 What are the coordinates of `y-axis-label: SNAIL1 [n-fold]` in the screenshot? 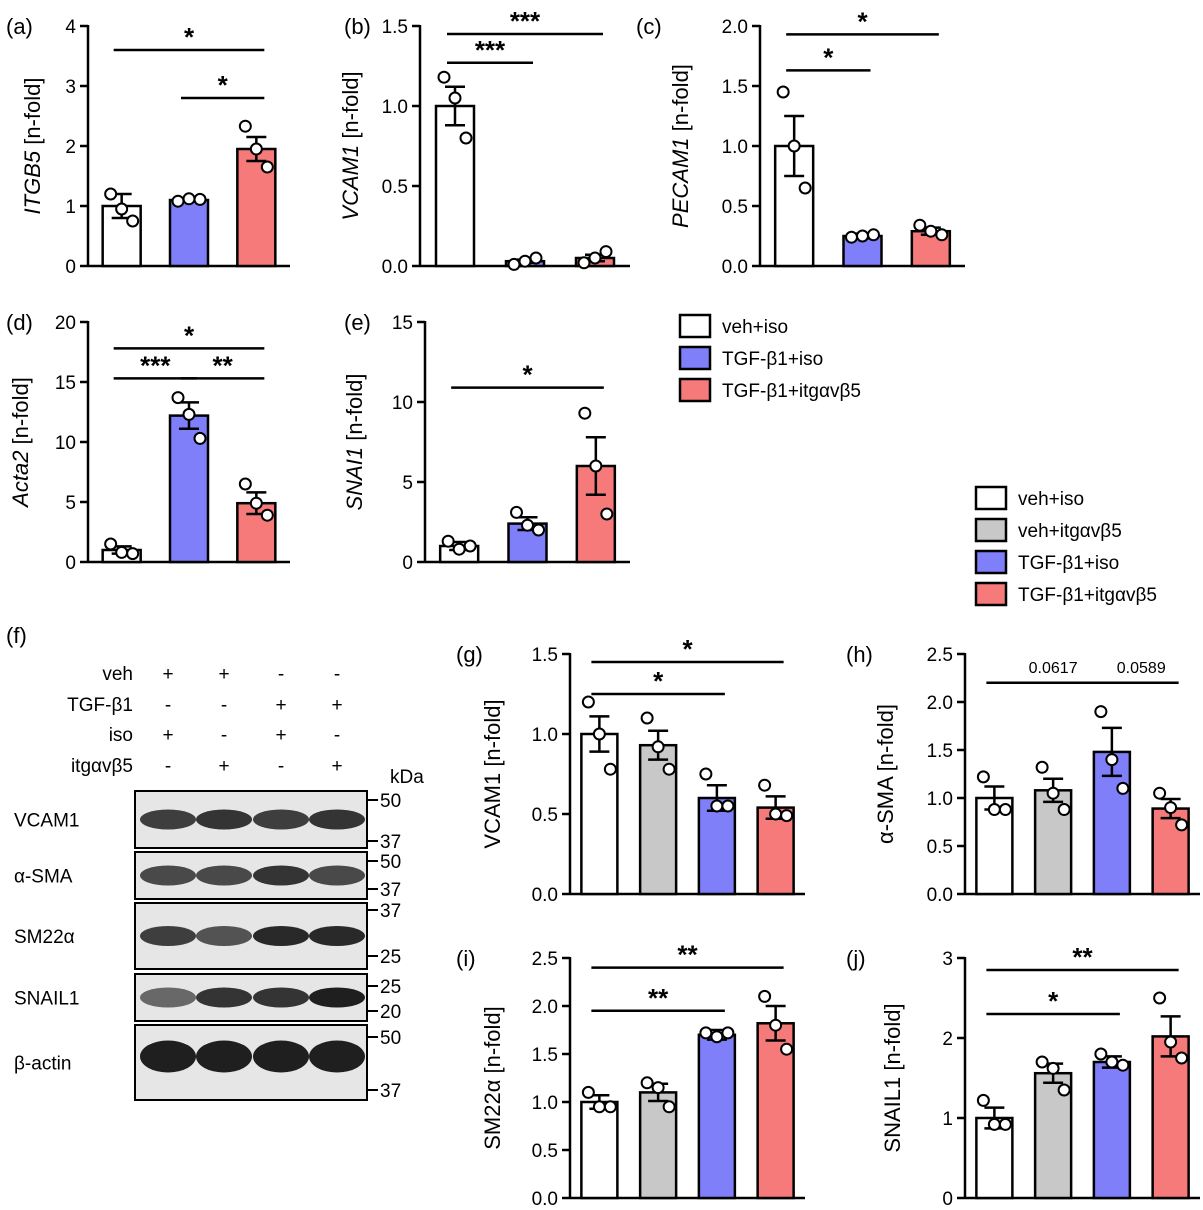 It's located at (892, 1077).